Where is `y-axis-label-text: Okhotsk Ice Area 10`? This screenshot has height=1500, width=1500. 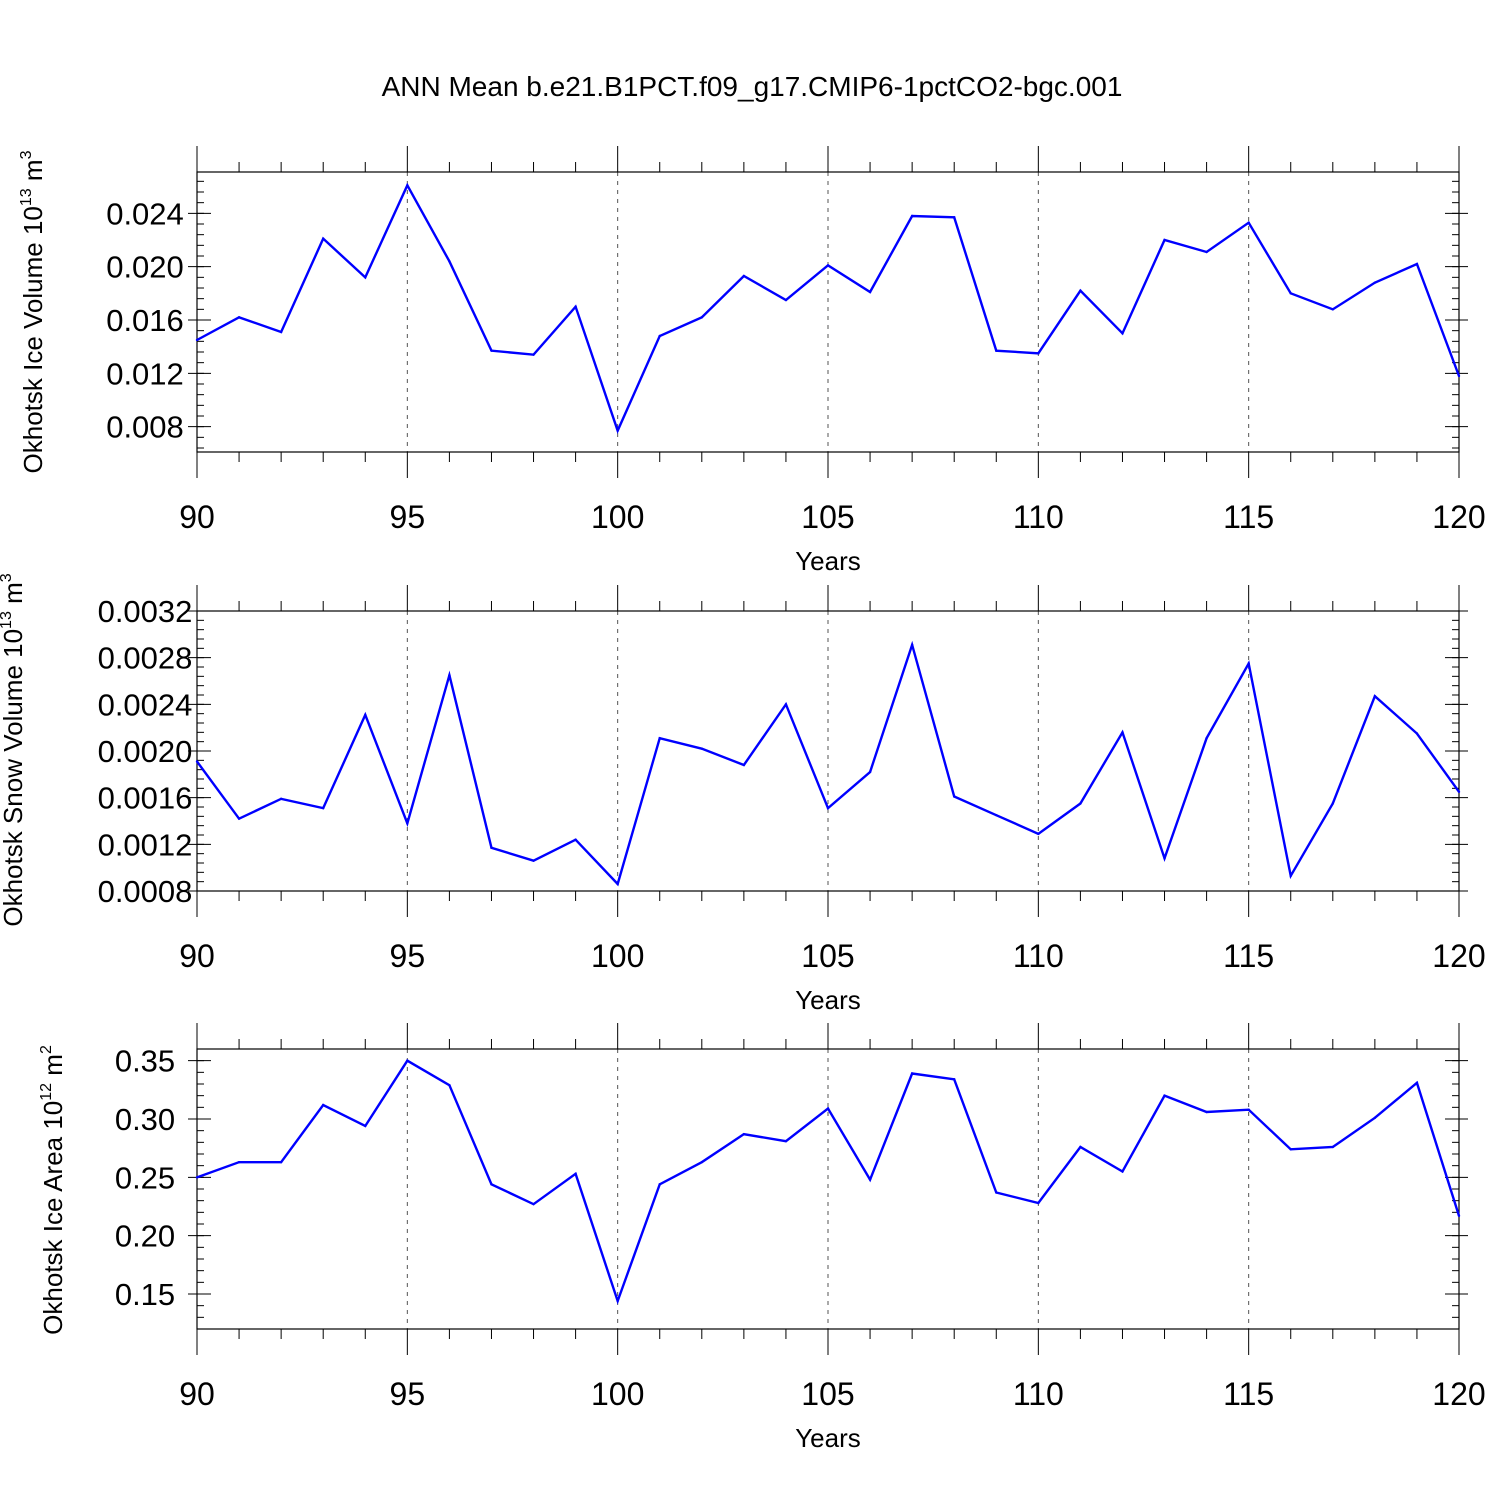 y-axis-label-text: Okhotsk Ice Area 10 is located at coordinates (53, 1218).